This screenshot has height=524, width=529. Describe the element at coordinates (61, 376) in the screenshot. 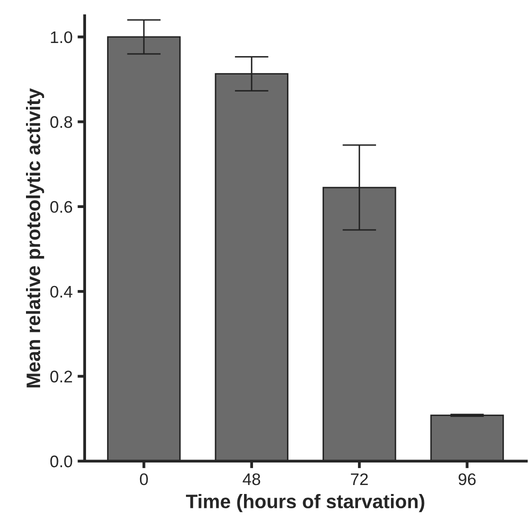

I see `y-tick-label: 0.2` at that location.